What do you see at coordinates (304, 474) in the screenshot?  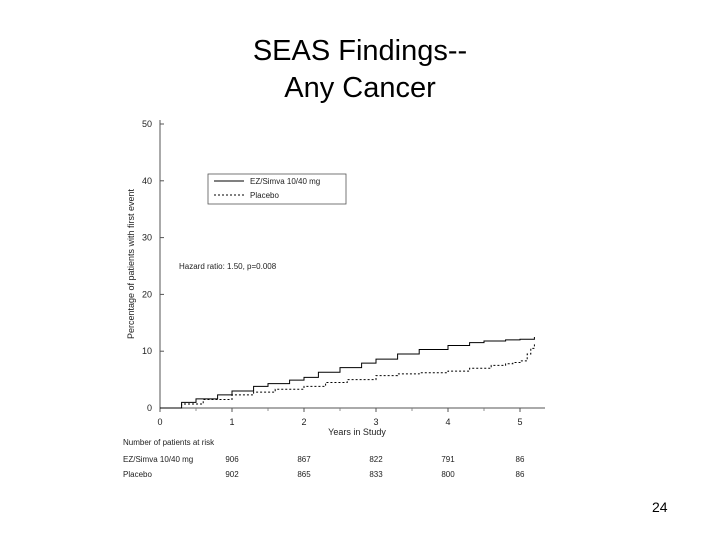 I see `at-risk-value: 865` at bounding box center [304, 474].